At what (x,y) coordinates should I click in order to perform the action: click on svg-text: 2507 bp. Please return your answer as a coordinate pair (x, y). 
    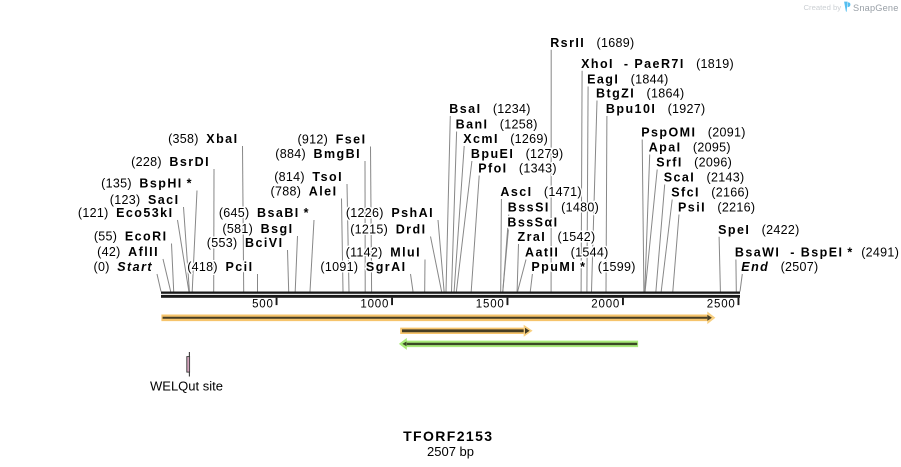
    Looking at the image, I should click on (450, 451).